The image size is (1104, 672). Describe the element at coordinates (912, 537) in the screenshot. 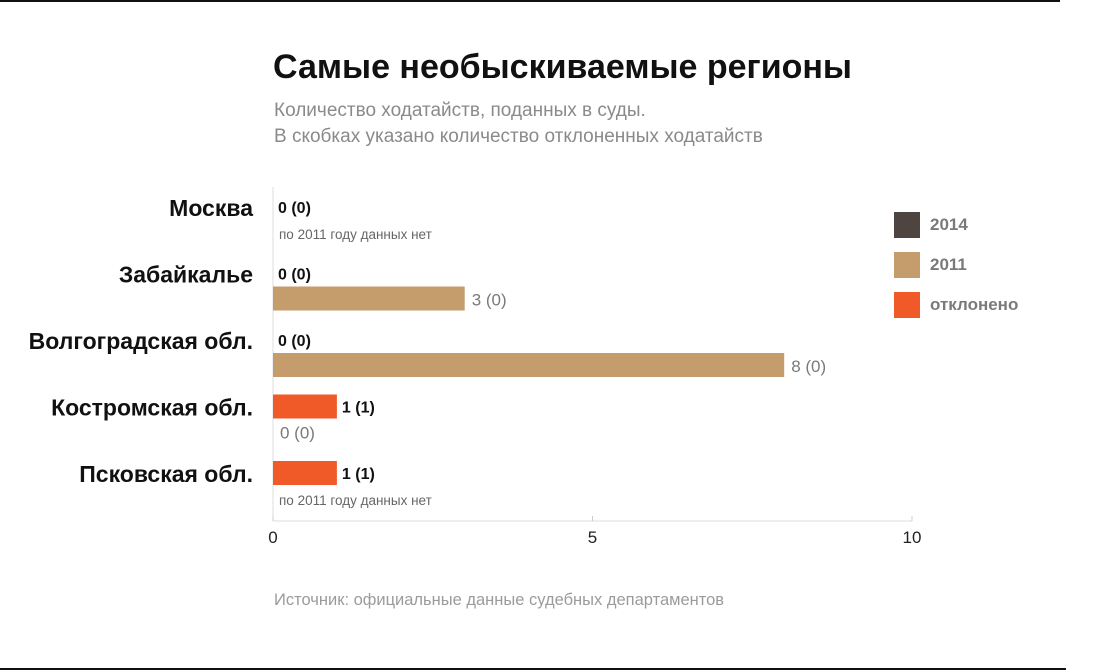

I see `x-tick-label-2: 10` at that location.